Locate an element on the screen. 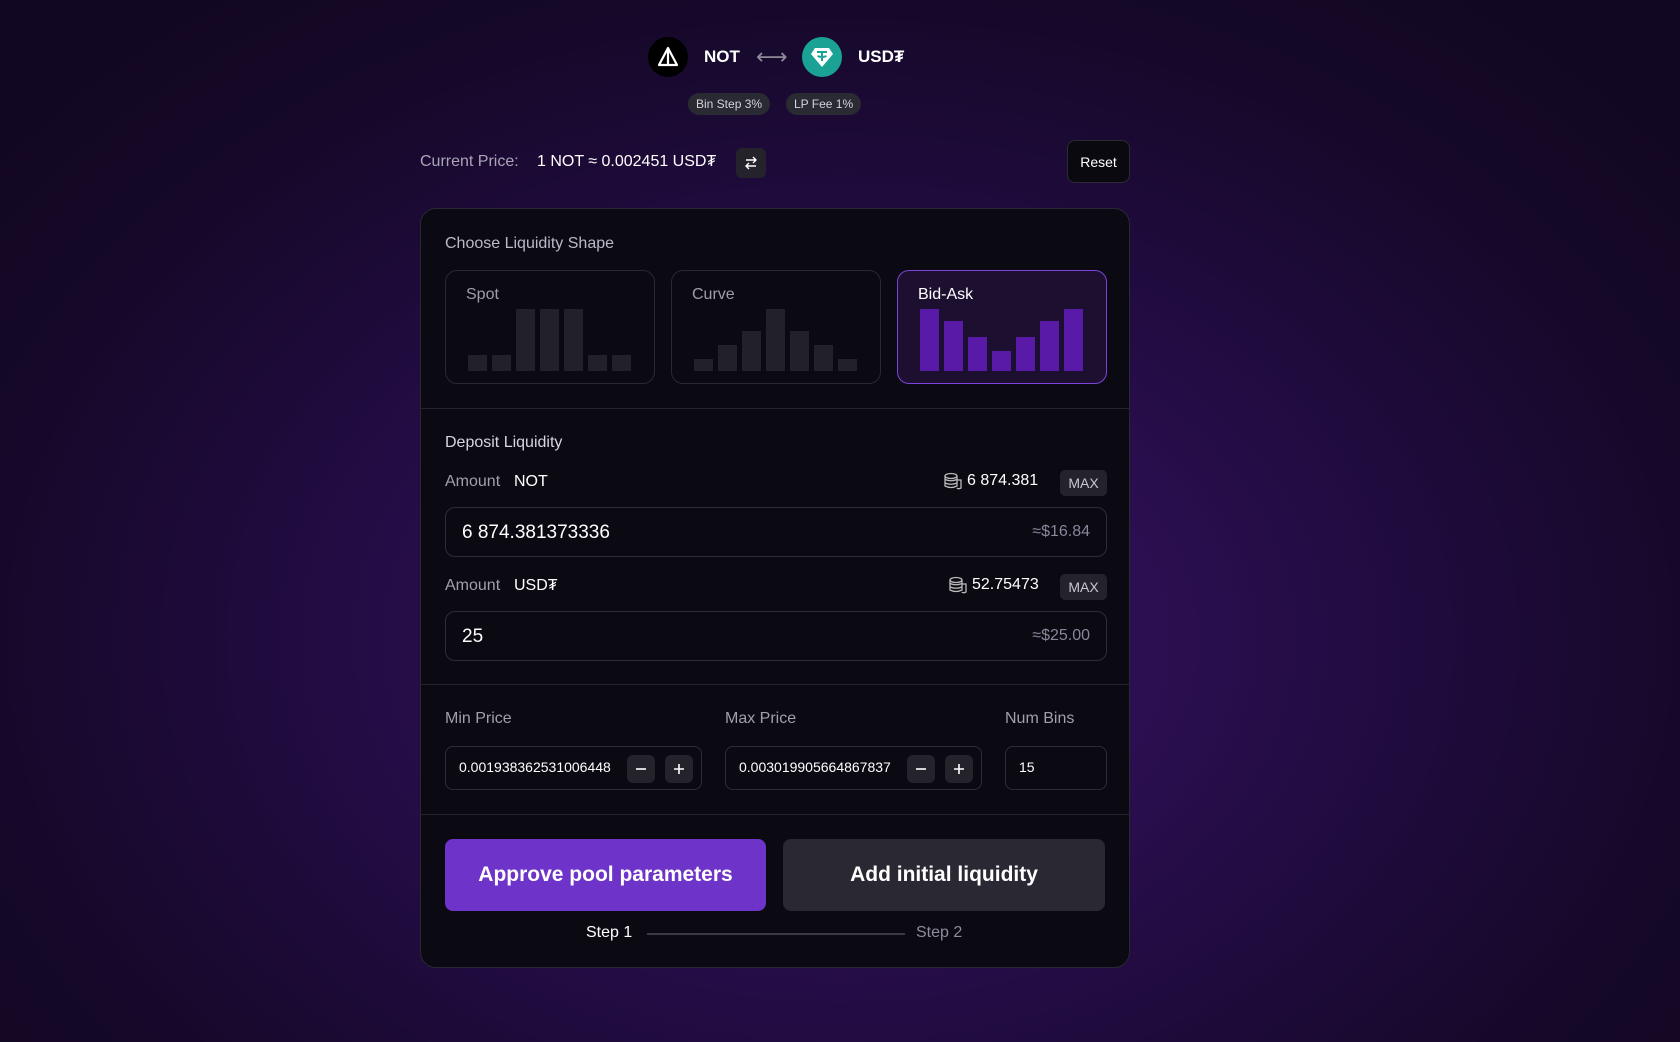 The width and height of the screenshot is (1680, 1042). amount-input-not is located at coordinates (712, 533).